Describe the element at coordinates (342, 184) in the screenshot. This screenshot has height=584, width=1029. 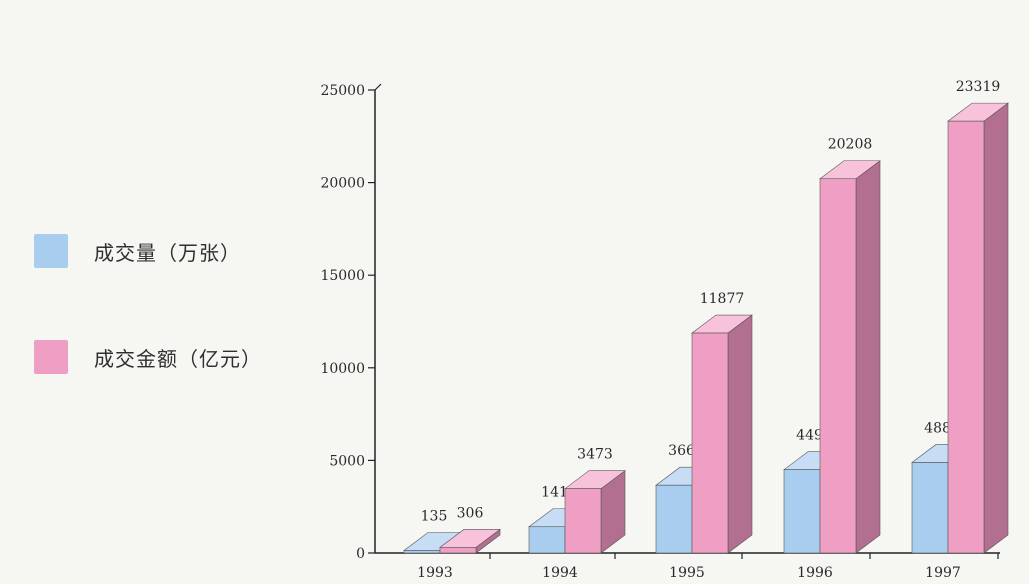
I see `y-tick-label: 20000` at that location.